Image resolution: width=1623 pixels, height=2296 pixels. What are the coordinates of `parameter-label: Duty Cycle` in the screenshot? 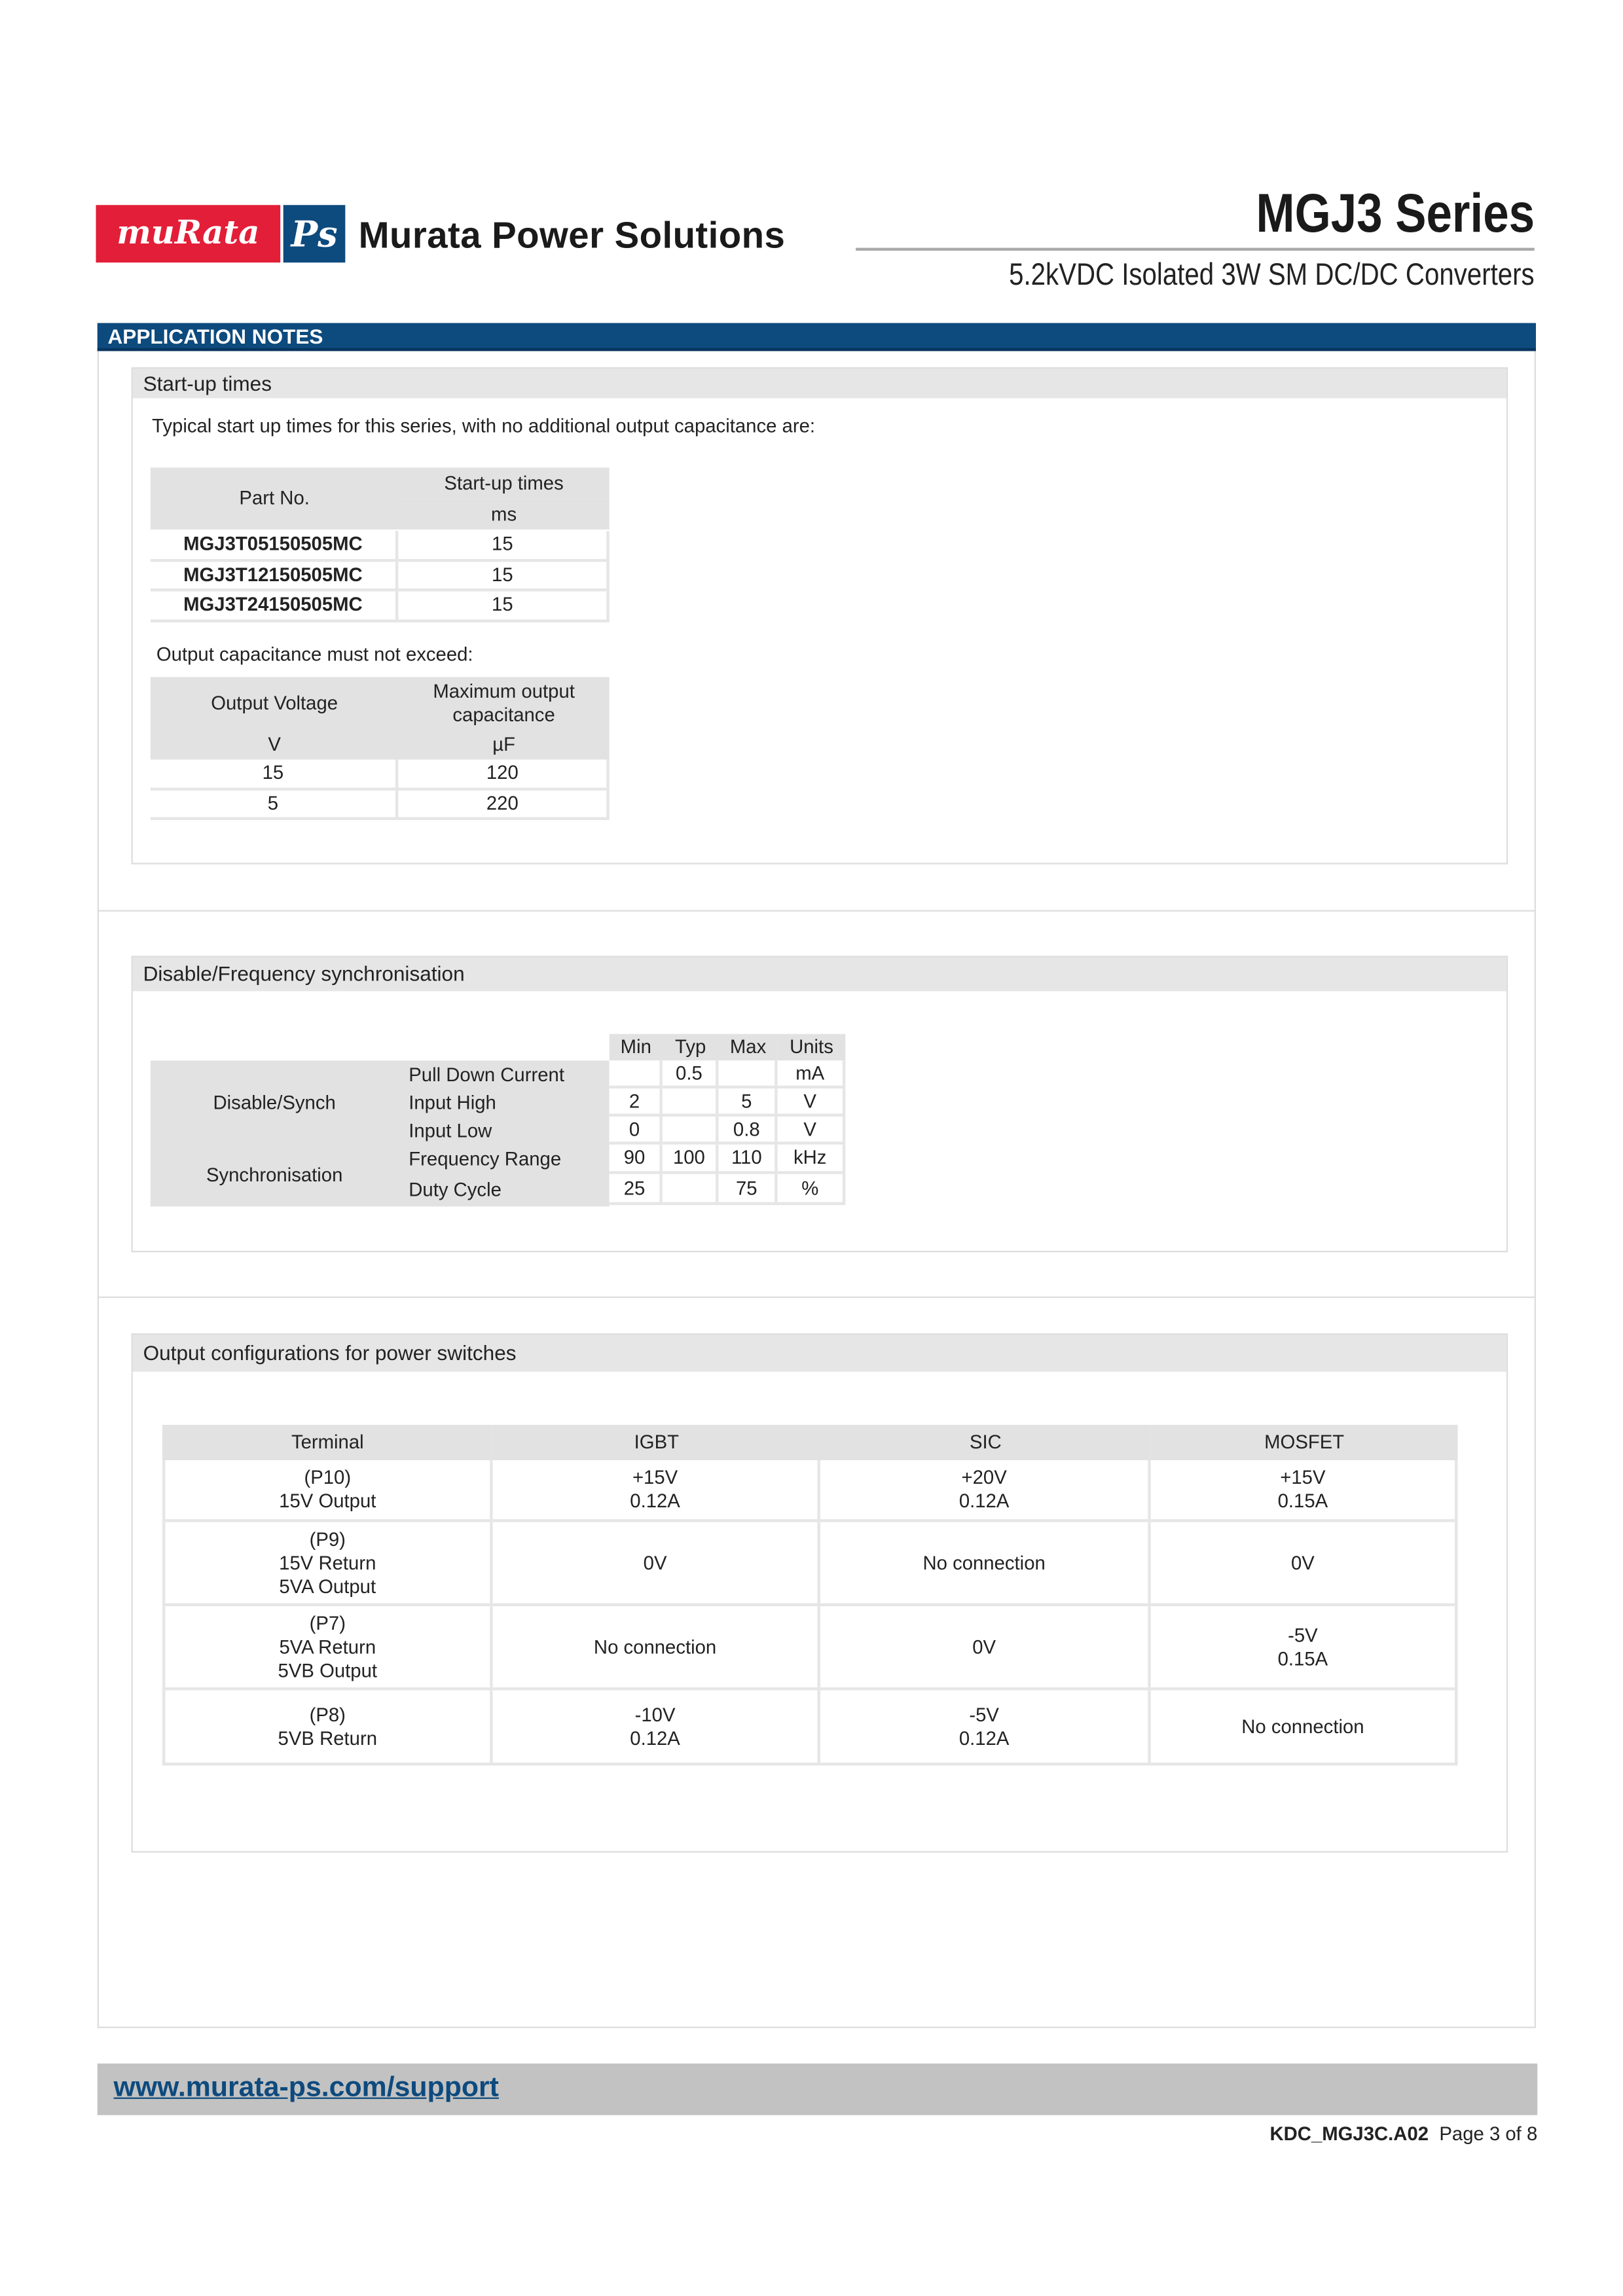 It's located at (455, 1188).